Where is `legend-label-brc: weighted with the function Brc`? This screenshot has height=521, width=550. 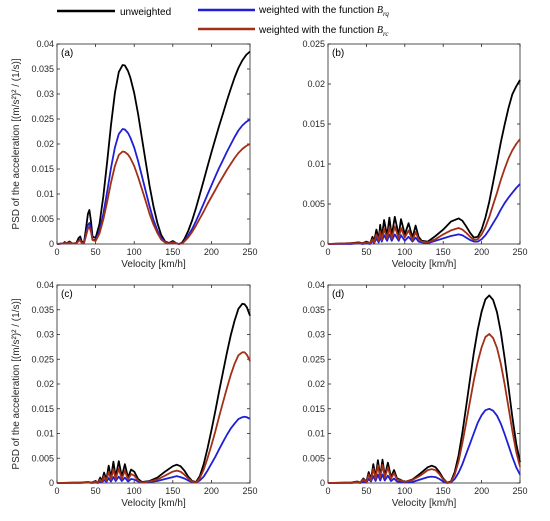
legend-label-brc: weighted with the function Brc is located at coordinates (323, 31).